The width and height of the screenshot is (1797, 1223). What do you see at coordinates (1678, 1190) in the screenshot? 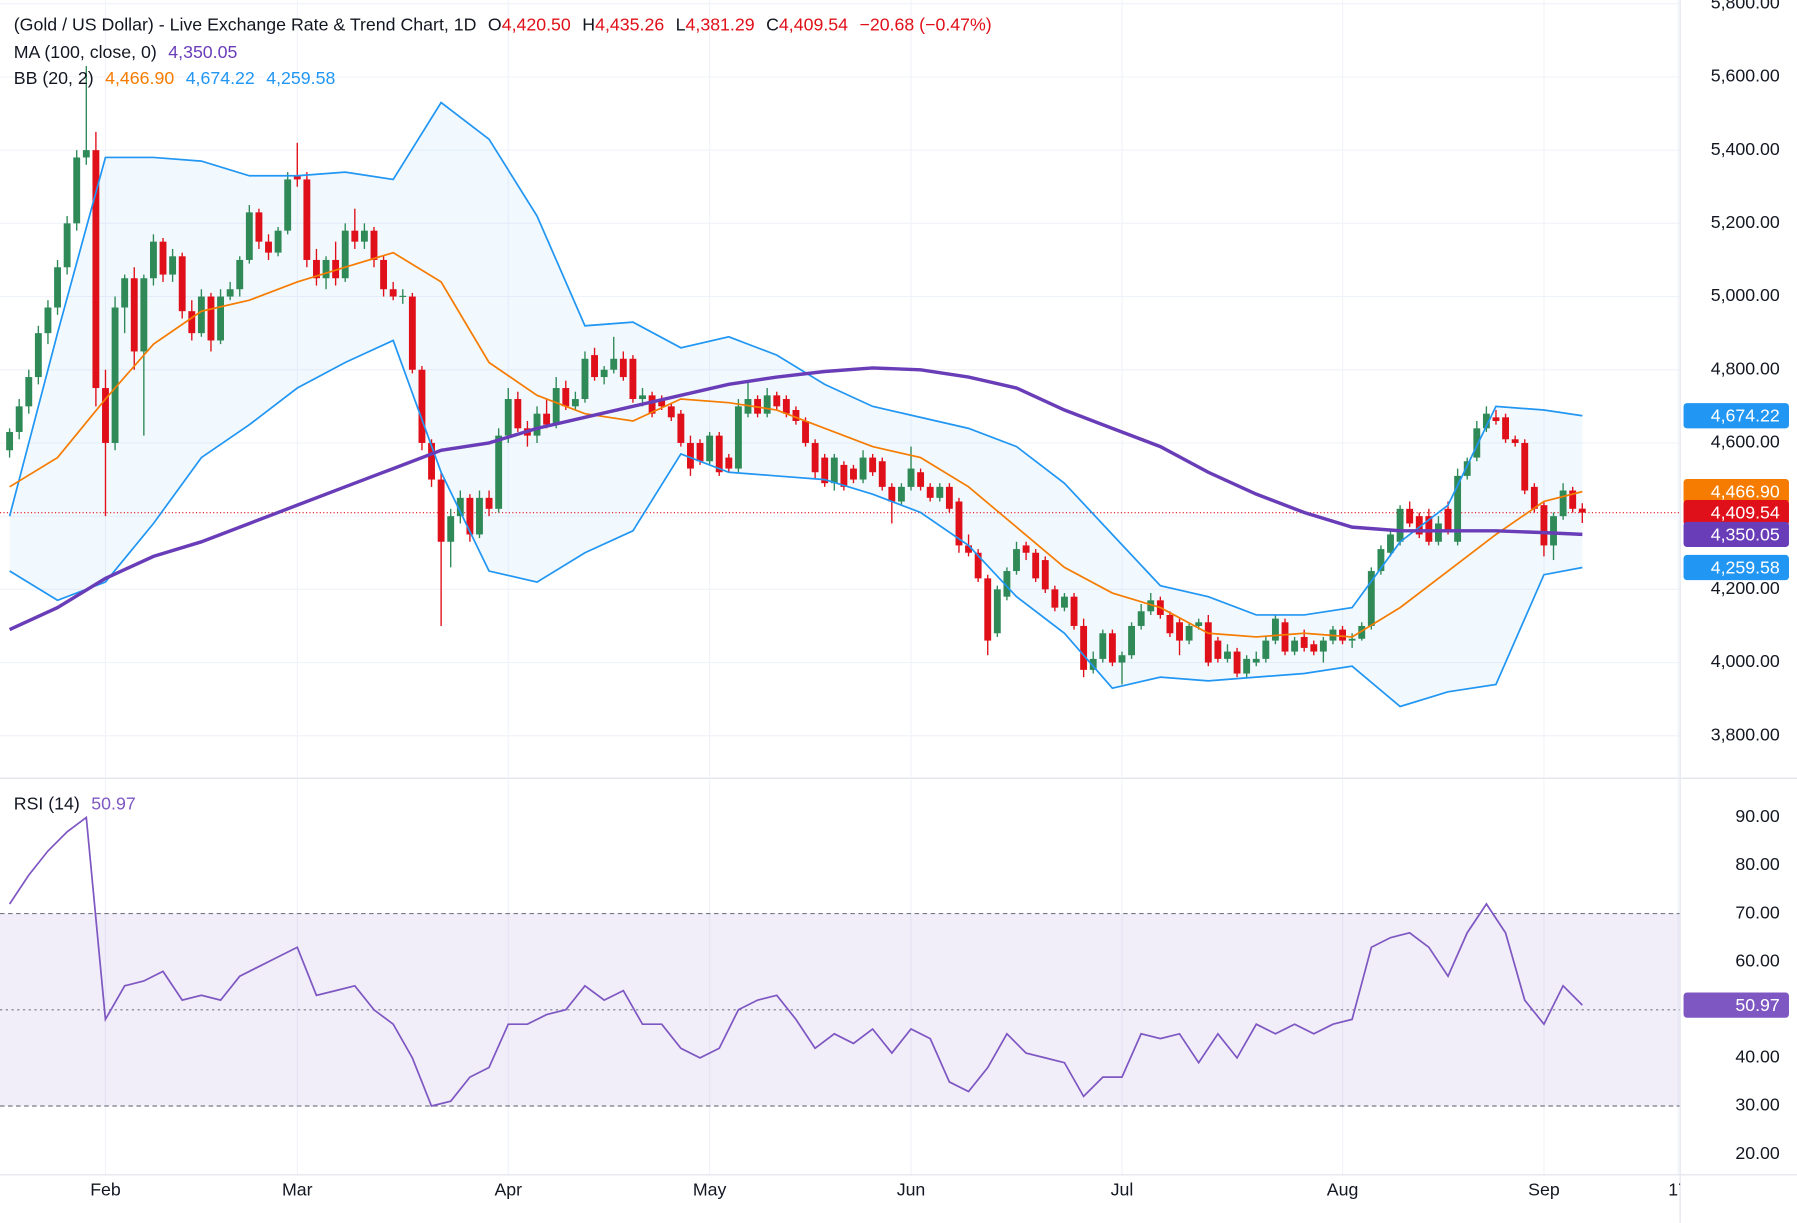
I see `x-tick-label: 17` at bounding box center [1678, 1190].